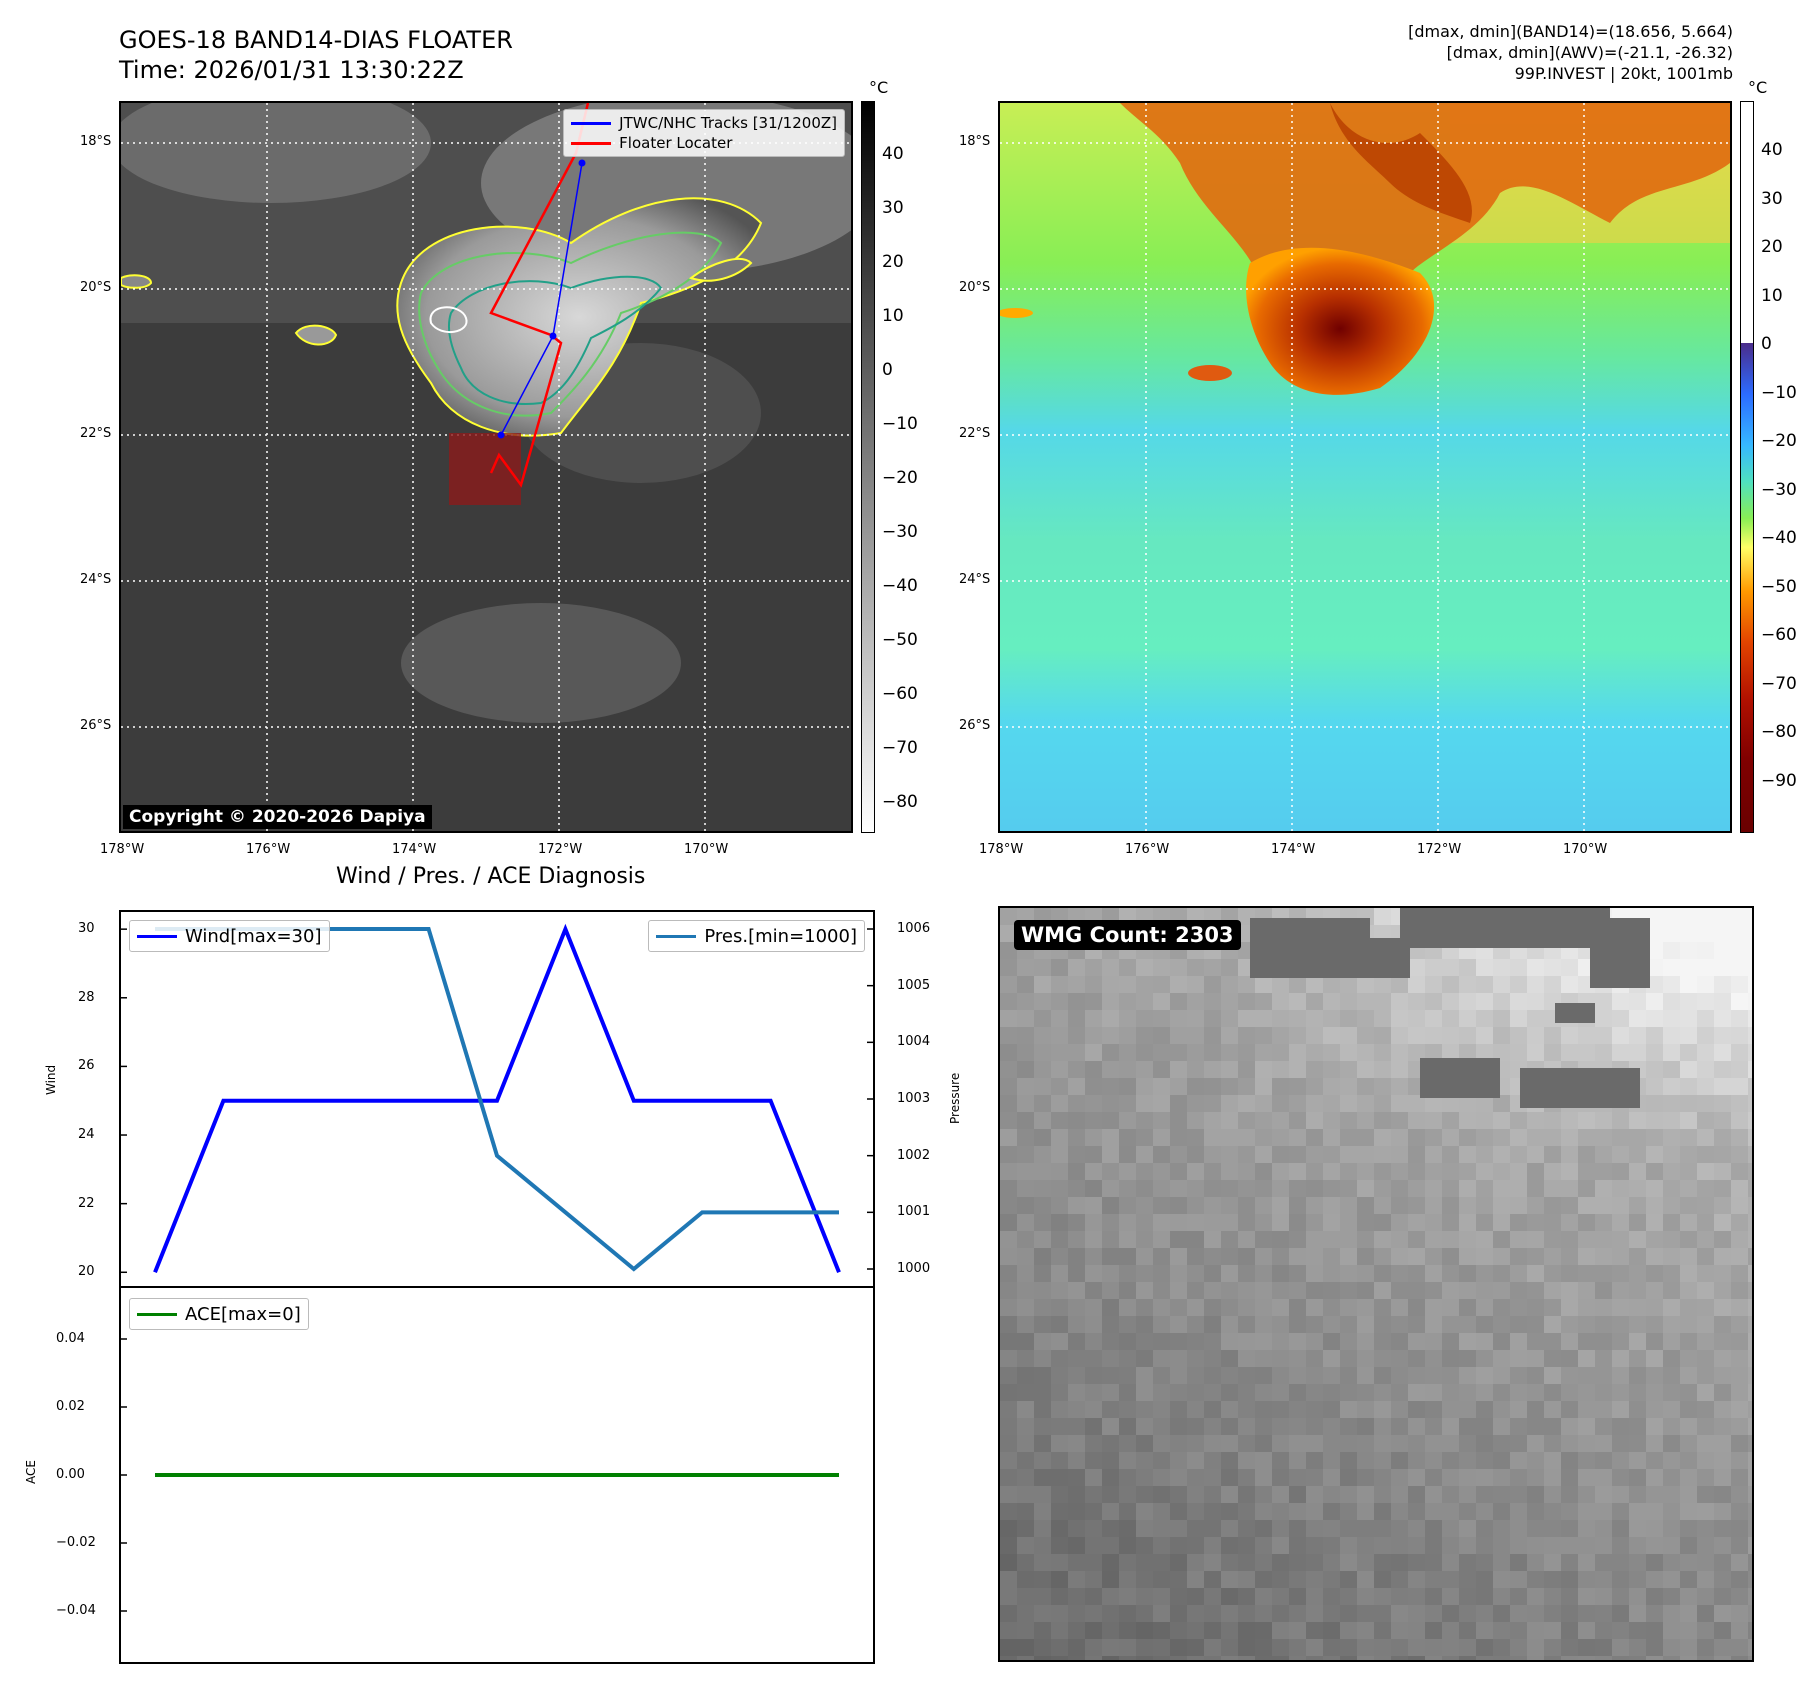  Describe the element at coordinates (1779, 586) in the screenshot. I see `awv-colorbar-tick: −50` at that location.